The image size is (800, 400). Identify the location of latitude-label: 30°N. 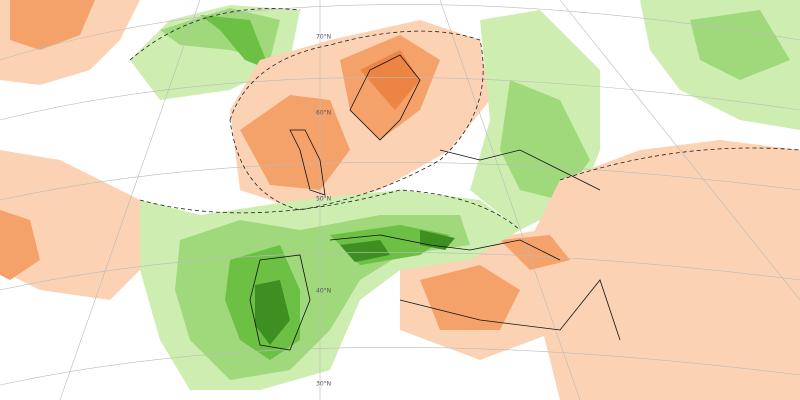
(323, 384).